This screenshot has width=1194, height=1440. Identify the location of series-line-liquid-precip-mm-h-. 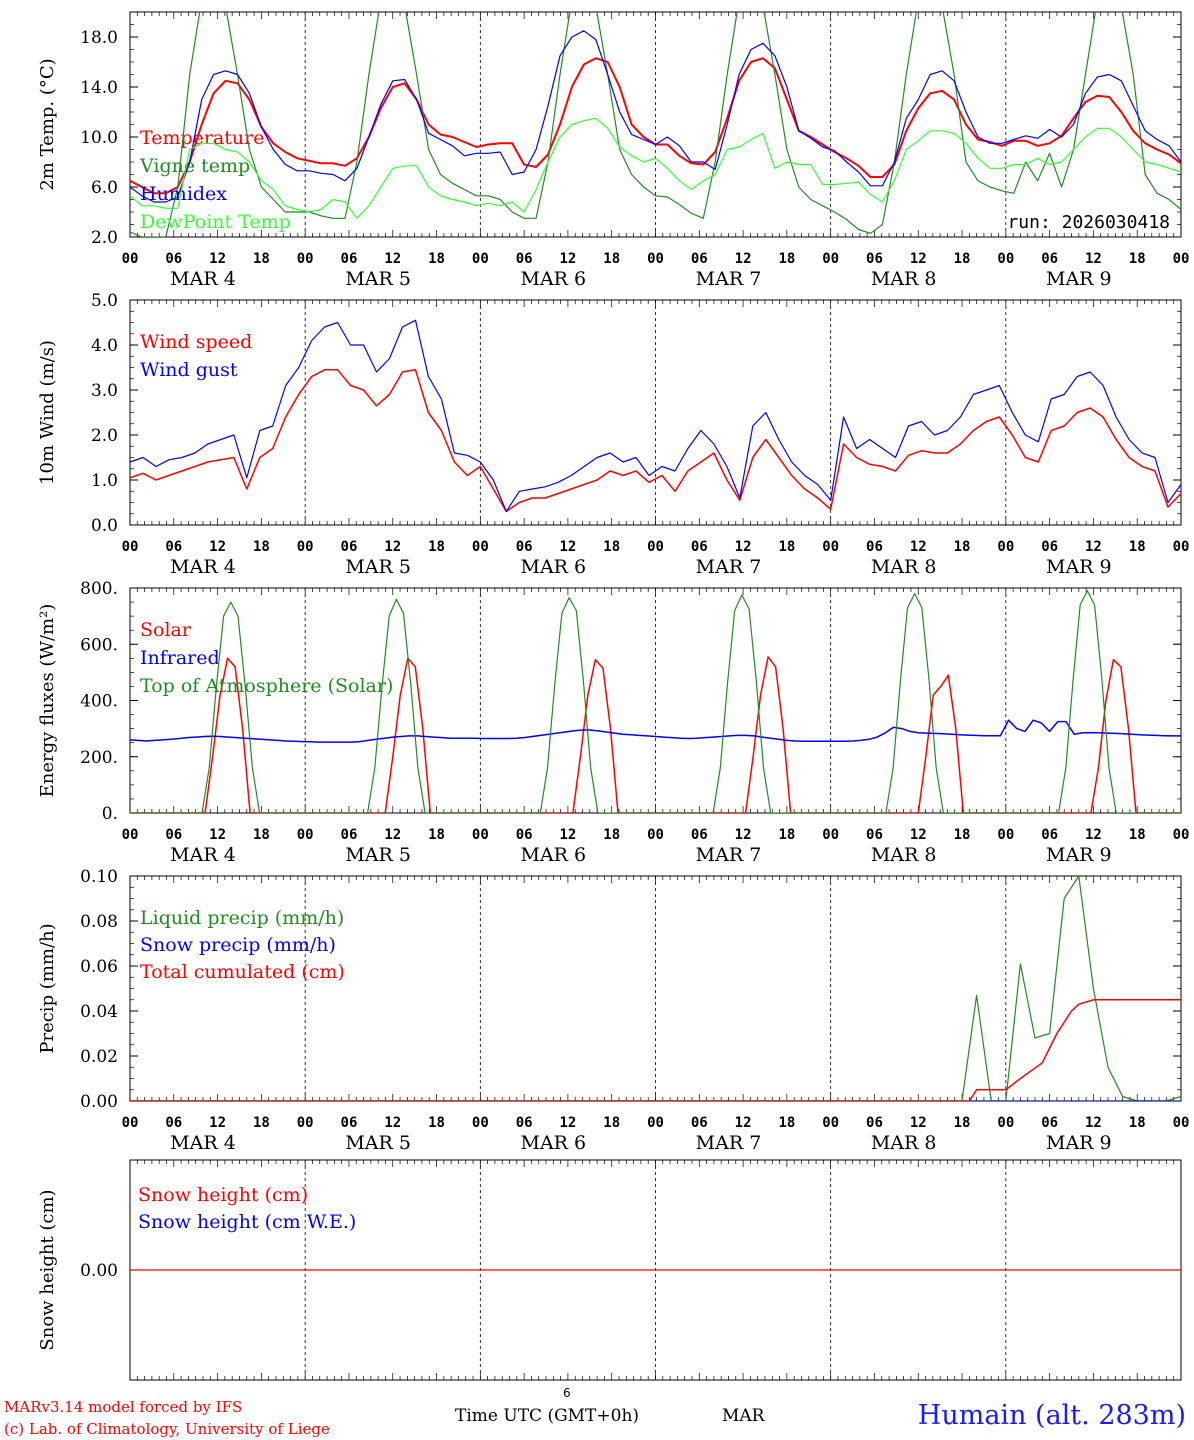
(655, 988).